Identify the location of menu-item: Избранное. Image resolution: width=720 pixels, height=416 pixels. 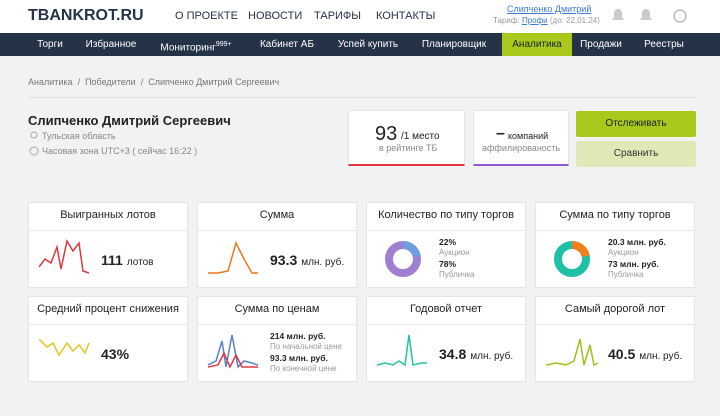
(111, 44).